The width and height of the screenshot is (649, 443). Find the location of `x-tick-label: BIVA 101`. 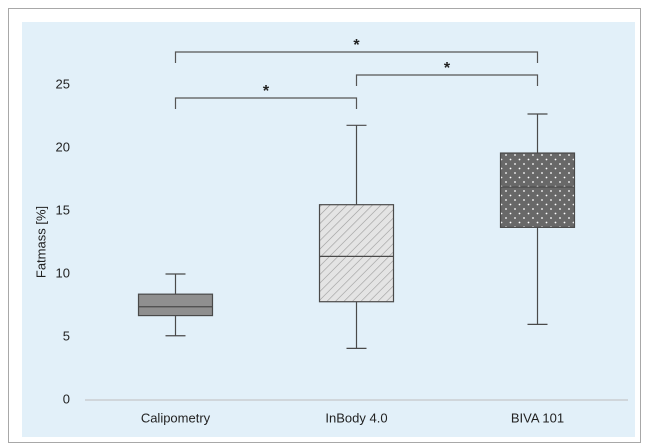

x-tick-label: BIVA 101 is located at coordinates (537, 417).